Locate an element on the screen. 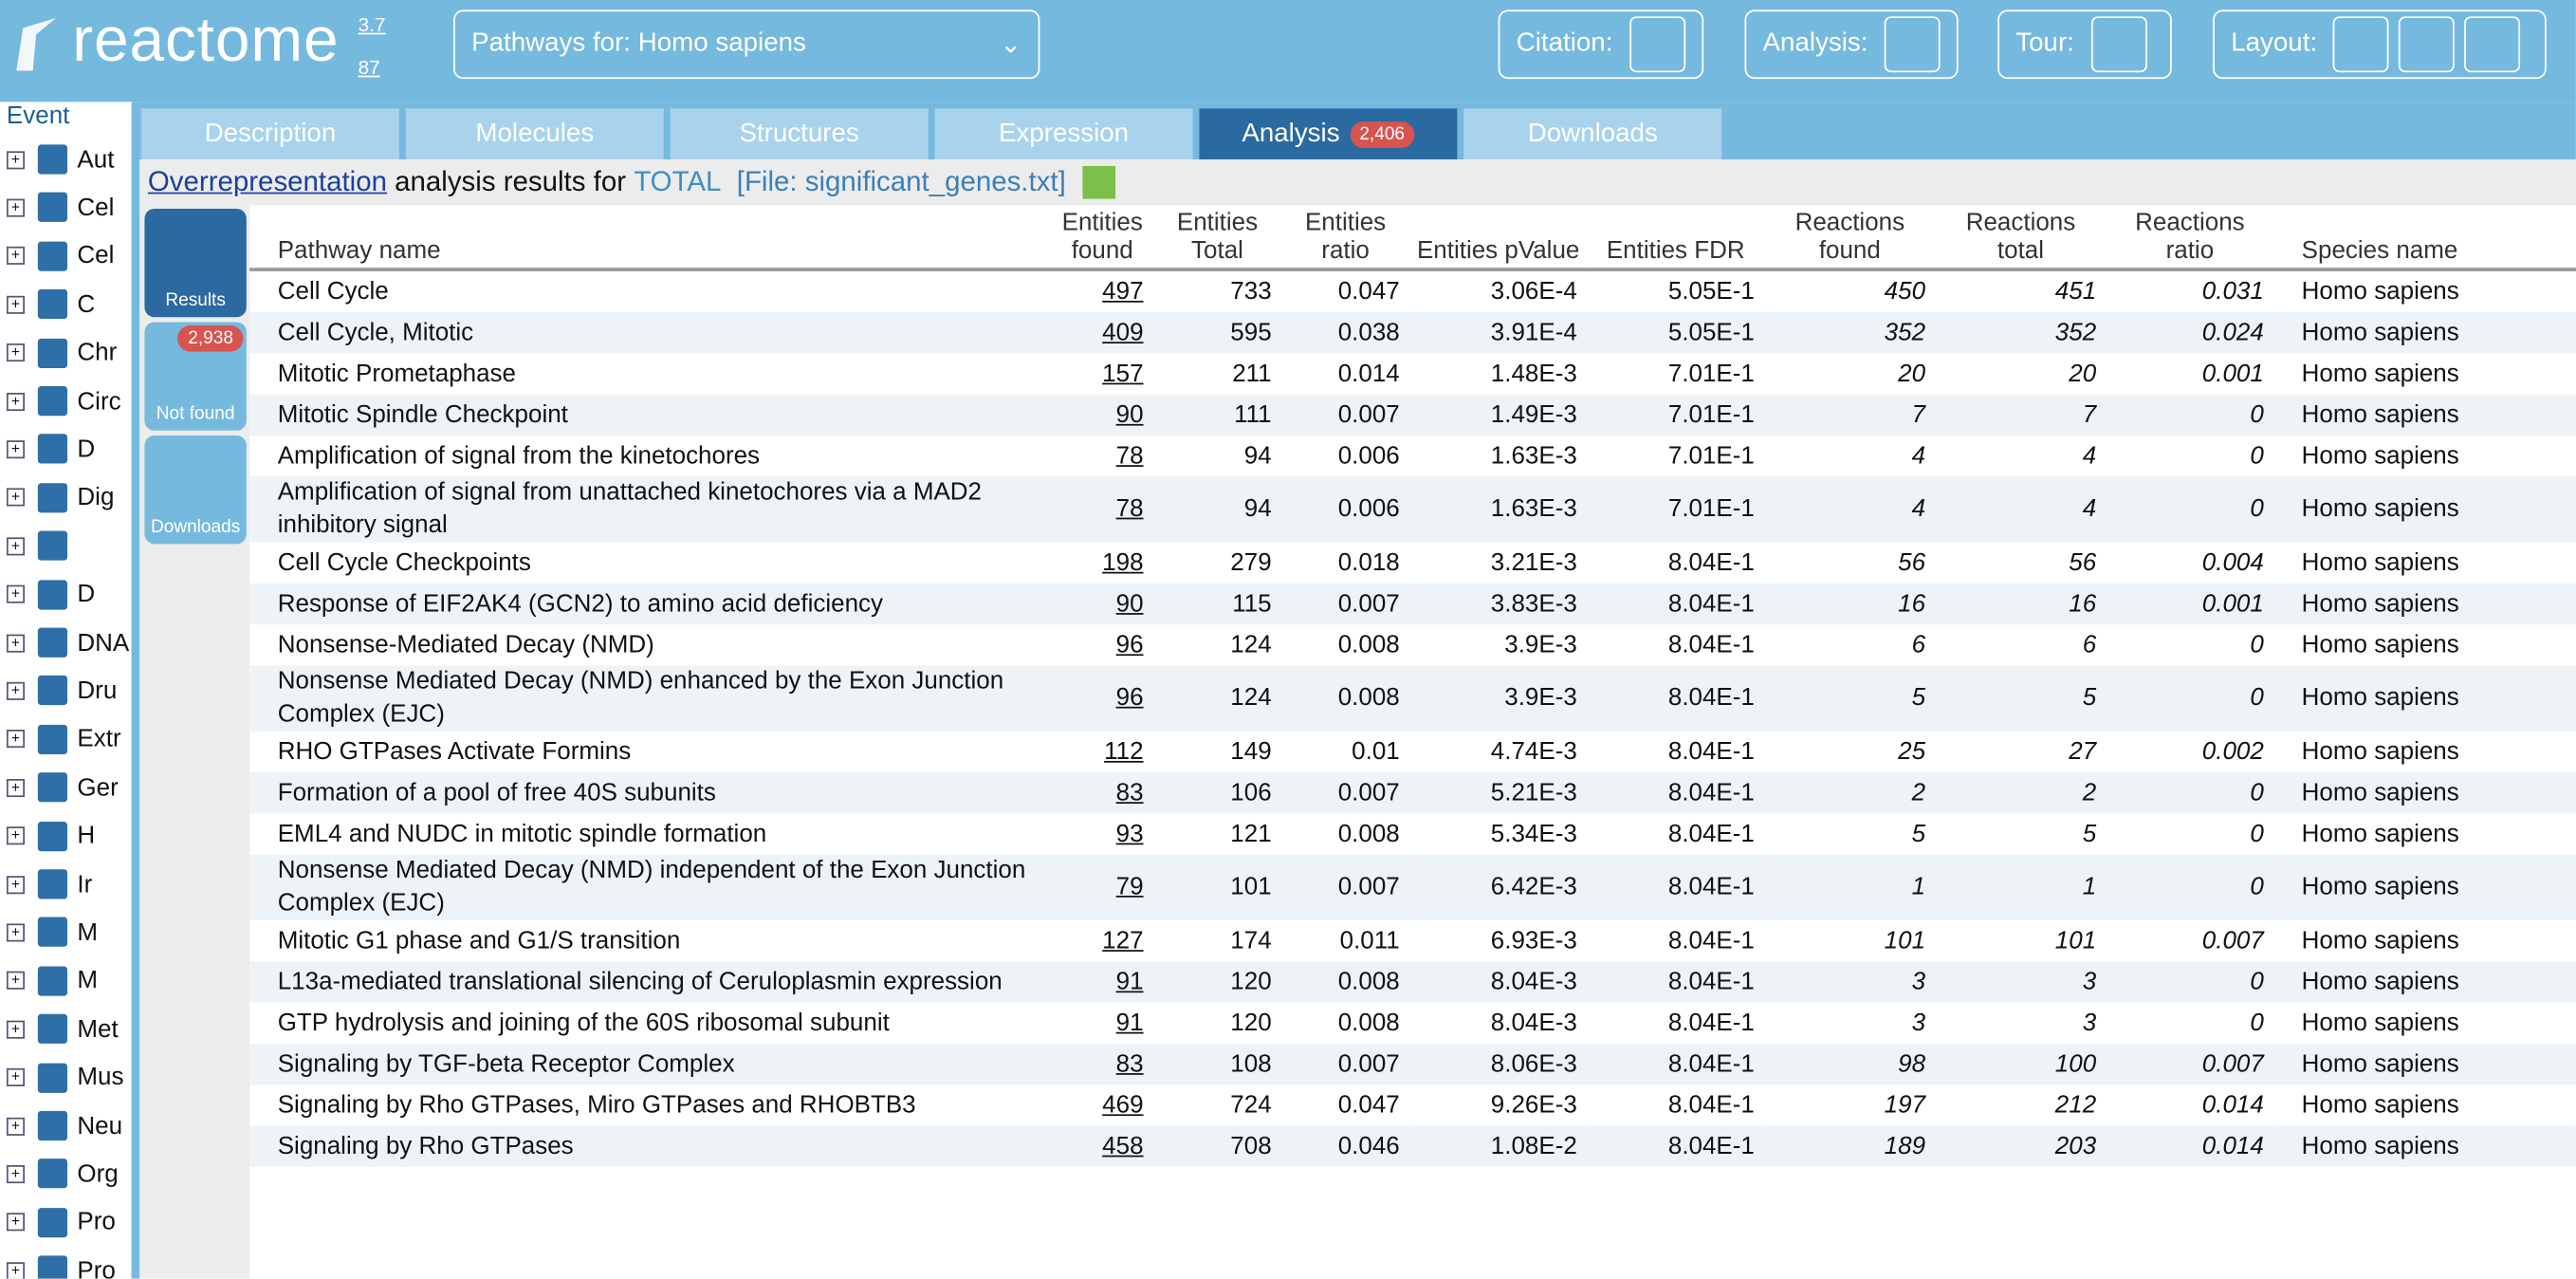  table-cell: 458 is located at coordinates (1102, 1146).